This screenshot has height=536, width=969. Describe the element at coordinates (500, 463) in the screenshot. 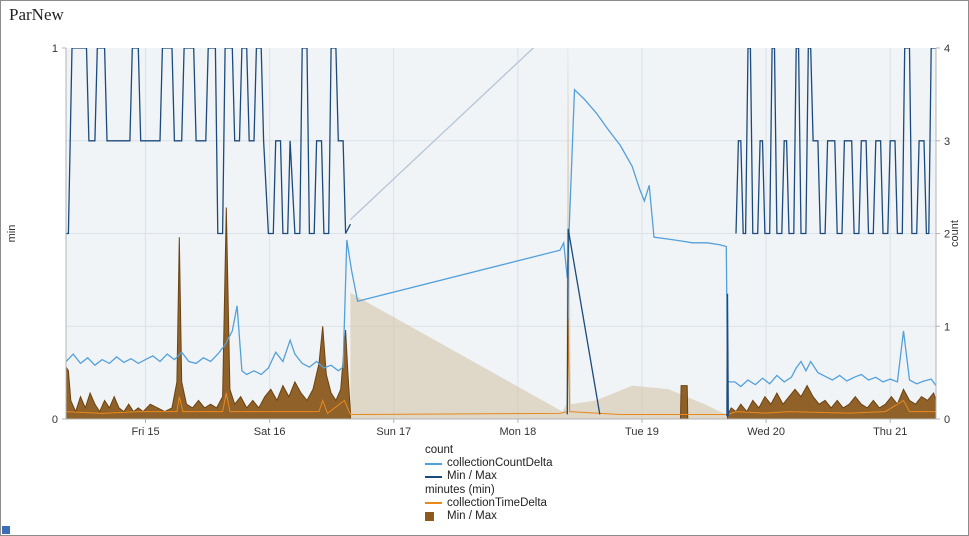

I see `legend-item-label: collectionCountDelta` at that location.